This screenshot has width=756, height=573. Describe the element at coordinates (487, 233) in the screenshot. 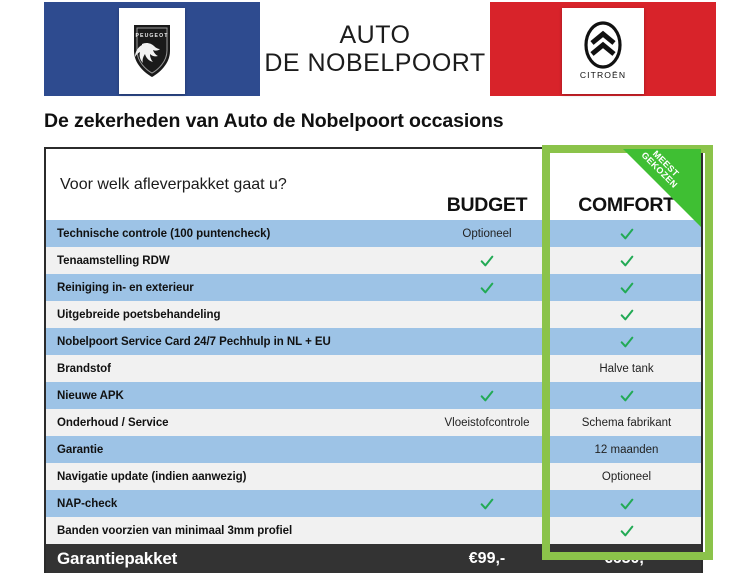

I see `cell-budget: Optioneel` at that location.